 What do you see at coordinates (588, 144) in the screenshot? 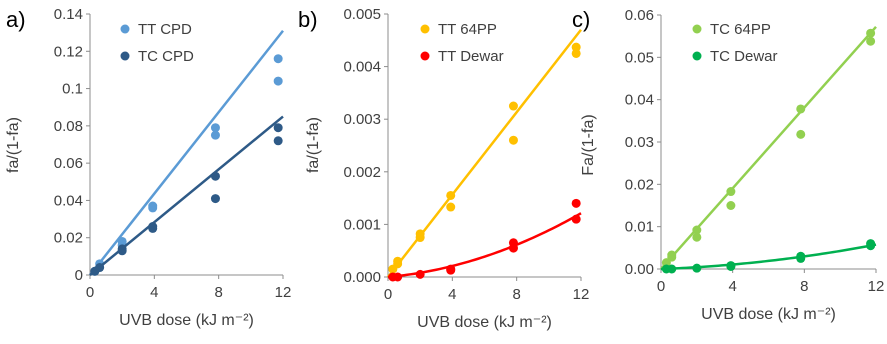
I see `y-axis-label: Fa/(1-fa)` at bounding box center [588, 144].